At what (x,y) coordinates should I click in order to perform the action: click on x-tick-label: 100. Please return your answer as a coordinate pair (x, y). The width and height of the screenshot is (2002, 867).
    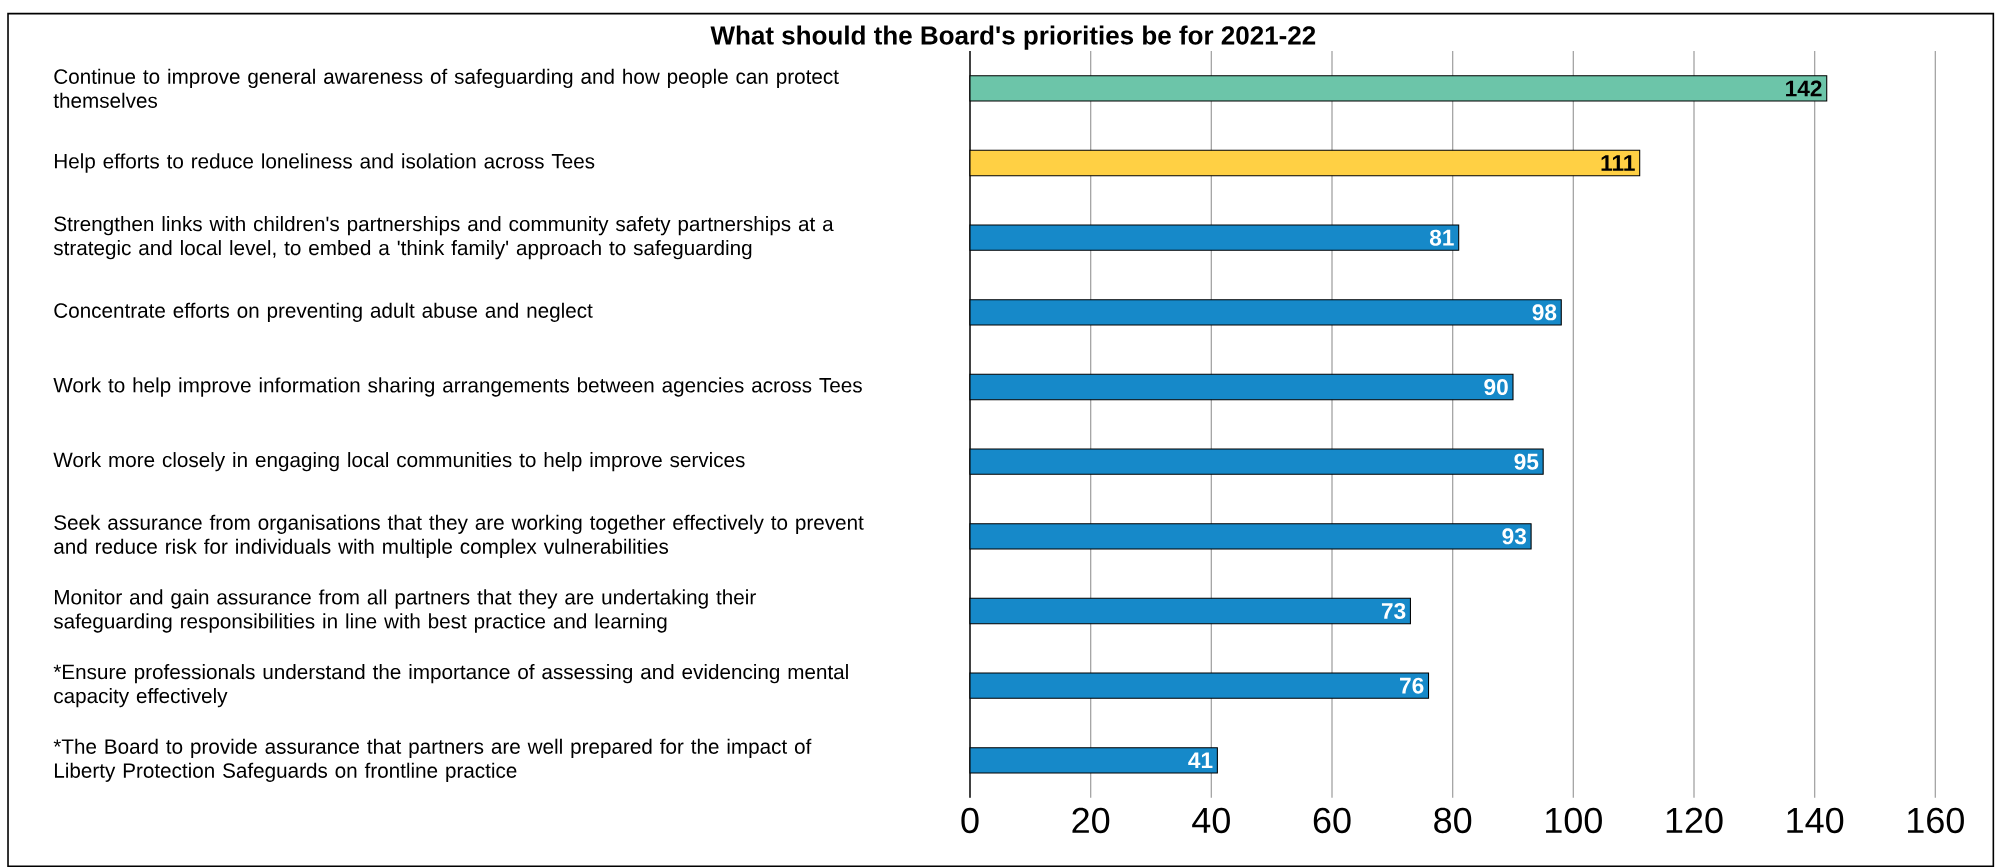
    Looking at the image, I should click on (1574, 820).